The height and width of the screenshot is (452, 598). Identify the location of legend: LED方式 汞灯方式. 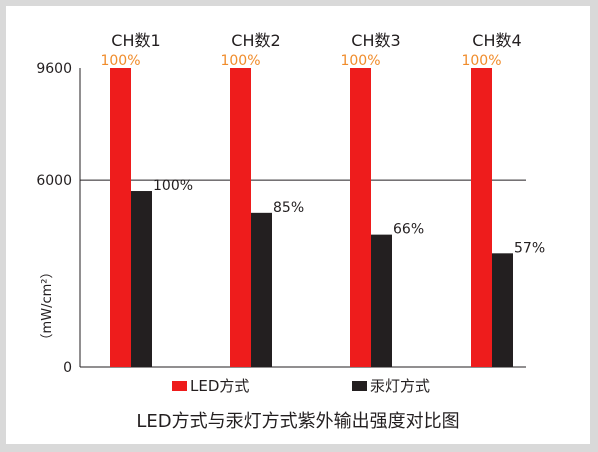
(301, 386).